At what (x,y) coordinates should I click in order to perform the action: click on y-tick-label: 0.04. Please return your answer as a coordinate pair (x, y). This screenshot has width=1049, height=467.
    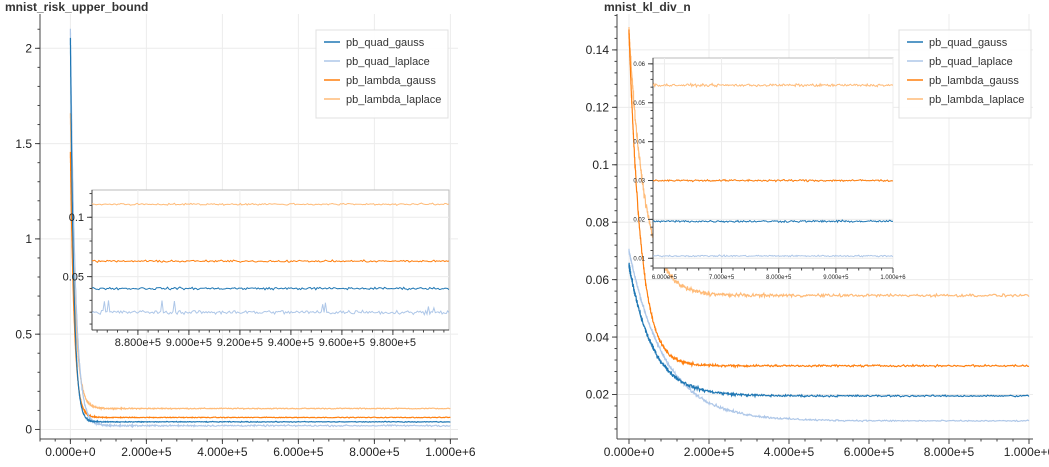
    Looking at the image, I should click on (598, 337).